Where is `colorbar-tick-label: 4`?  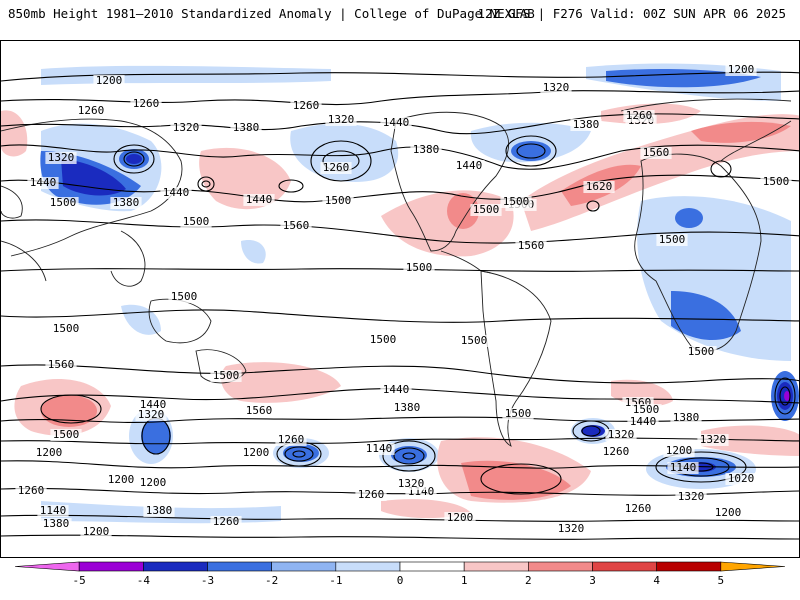 colorbar-tick-label: 4 is located at coordinates (656, 580).